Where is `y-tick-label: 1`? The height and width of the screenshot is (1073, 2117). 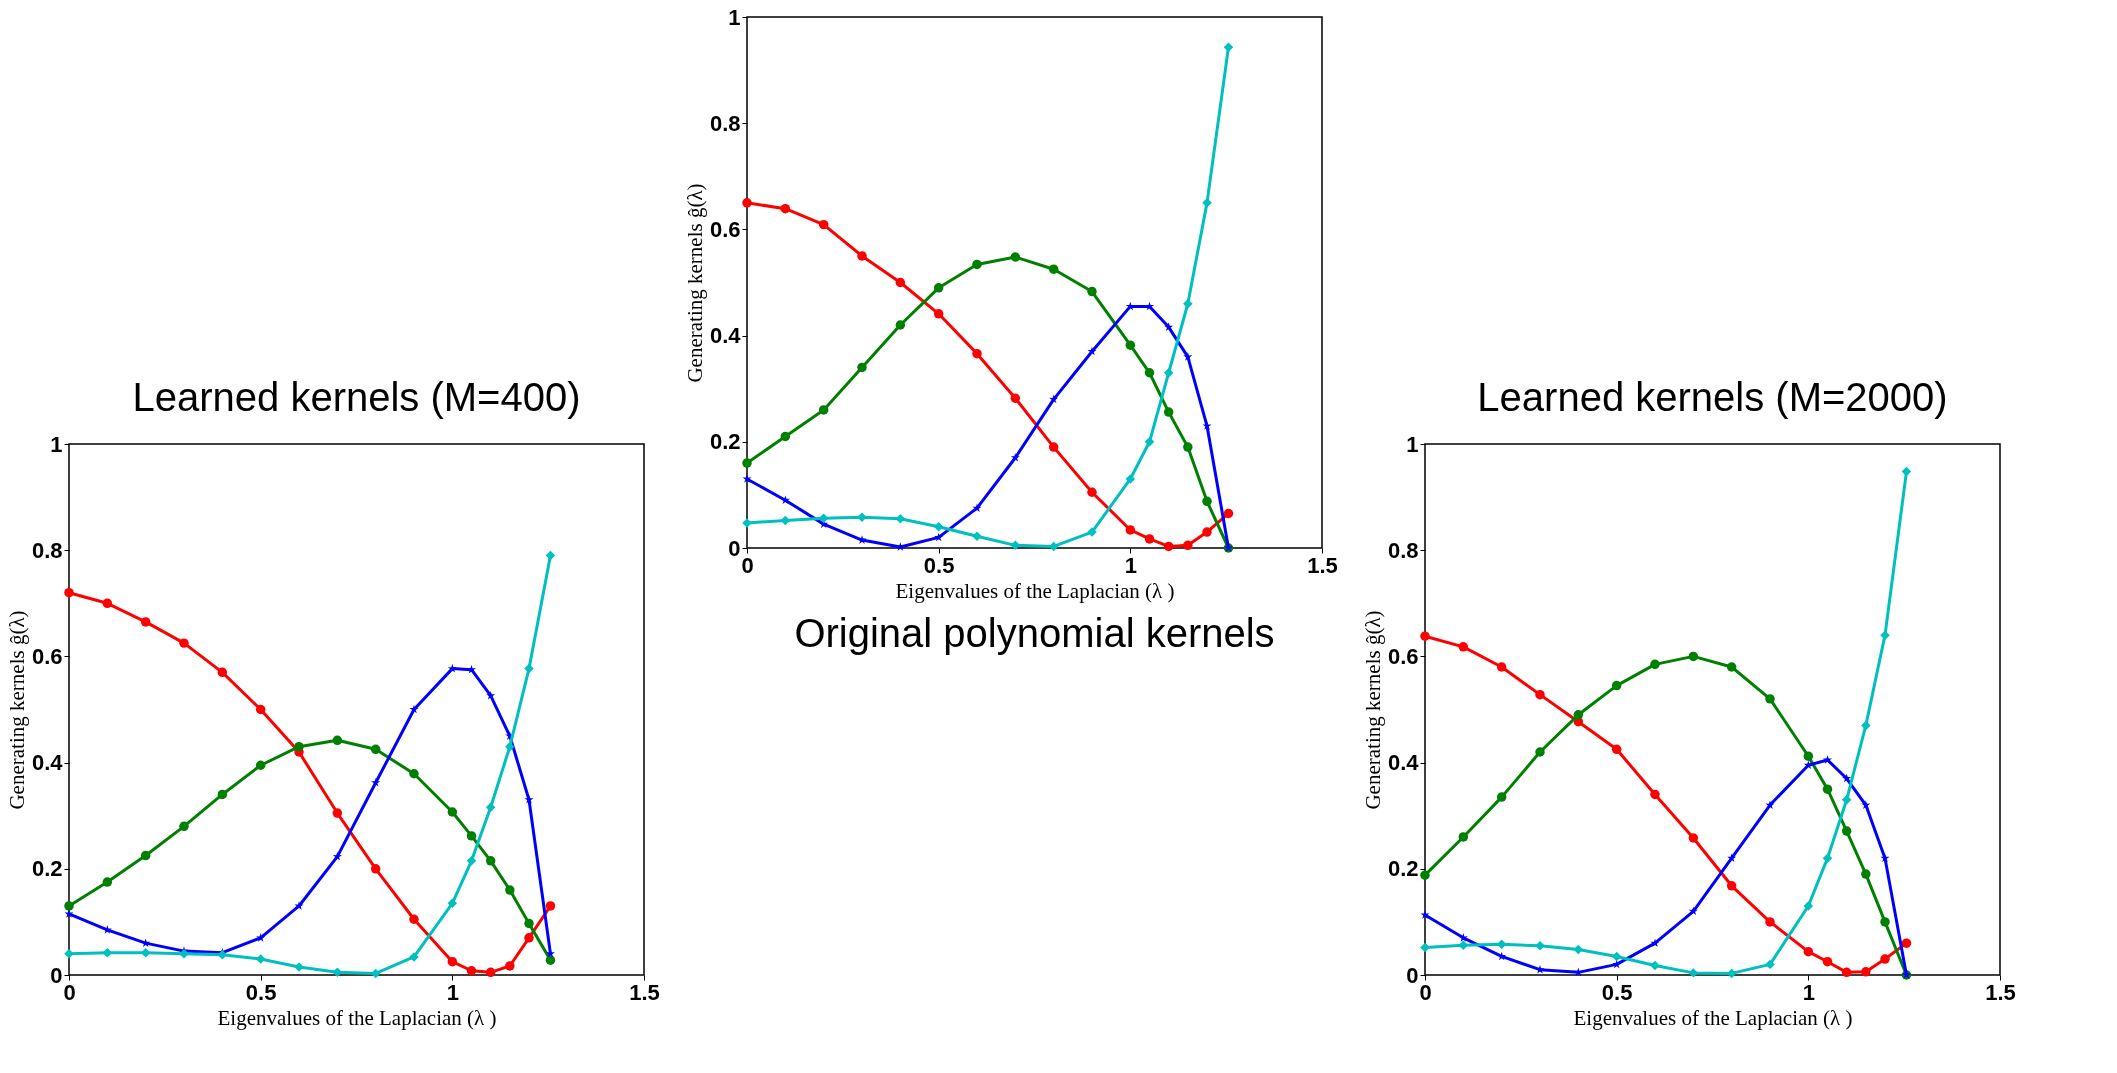 y-tick-label: 1 is located at coordinates (56, 444).